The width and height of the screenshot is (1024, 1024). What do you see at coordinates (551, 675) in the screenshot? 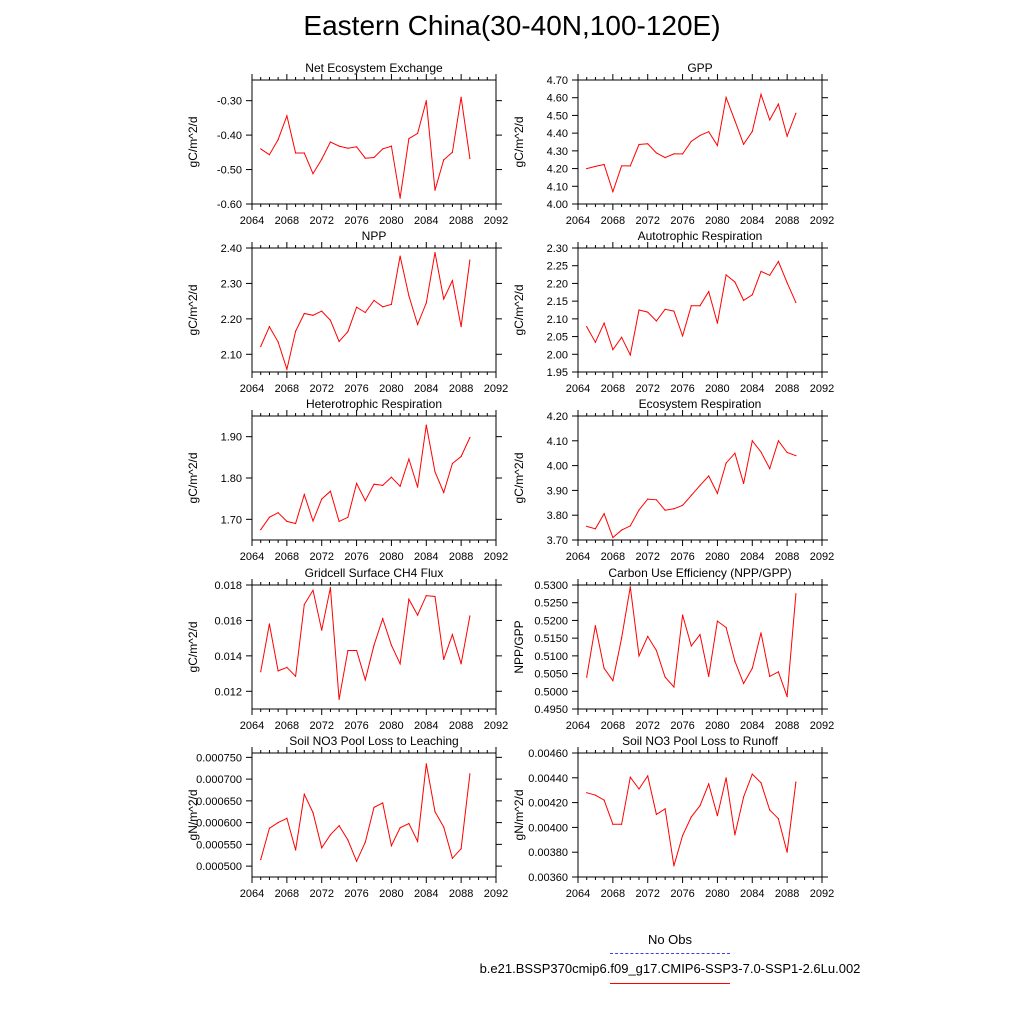
I see `y-tick-label: 0.5050` at bounding box center [551, 675].